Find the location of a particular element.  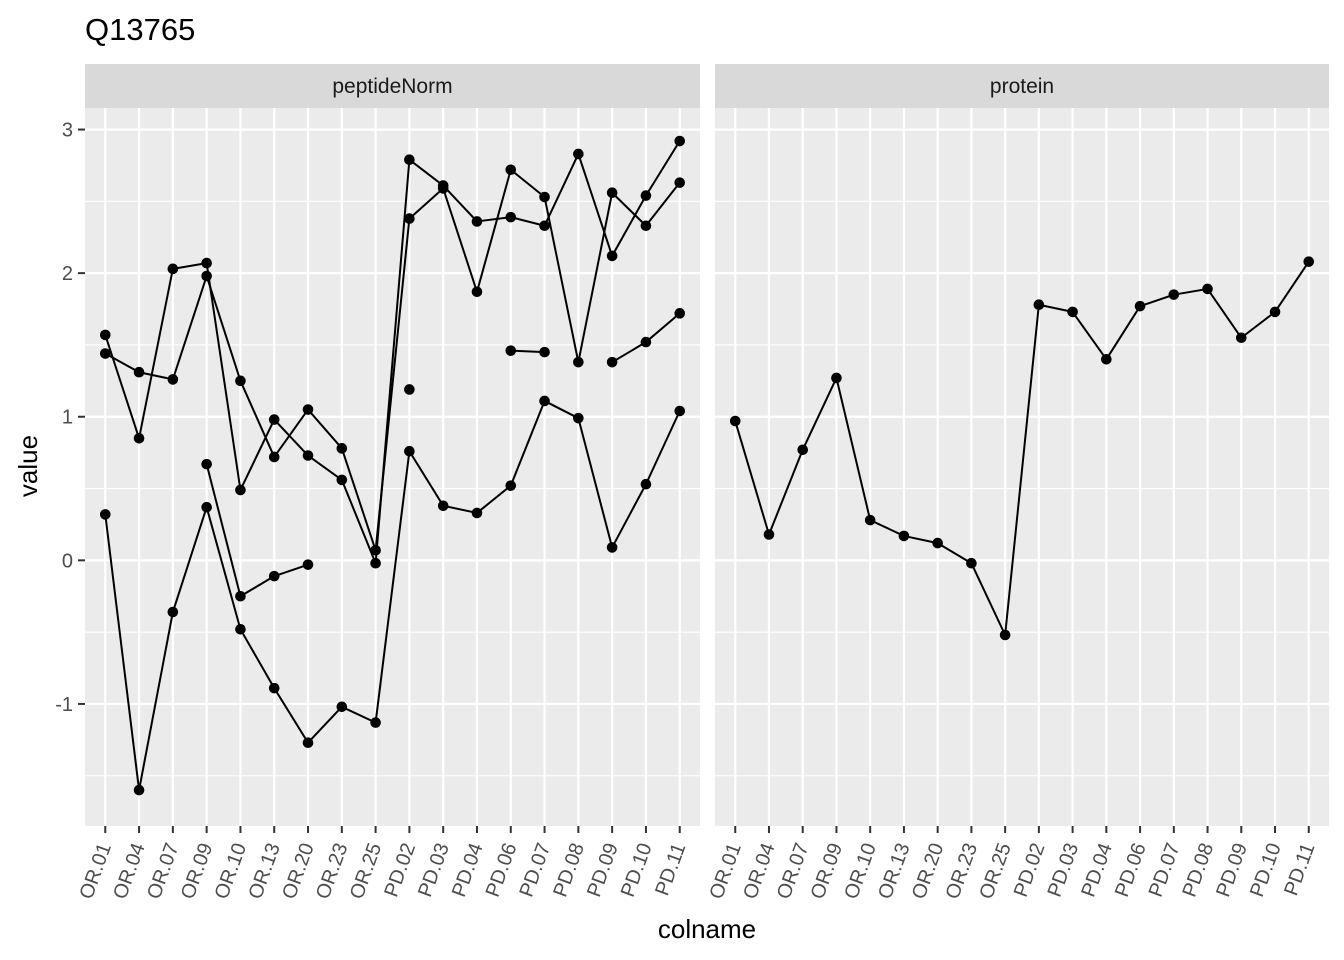

y-axis-title: value is located at coordinates (28, 466).